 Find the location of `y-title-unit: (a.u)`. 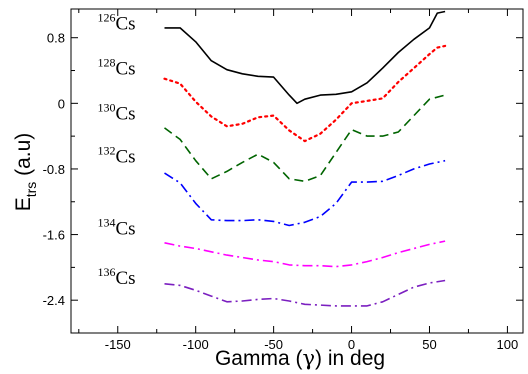

y-title-unit: (a.u) is located at coordinates (23, 157).